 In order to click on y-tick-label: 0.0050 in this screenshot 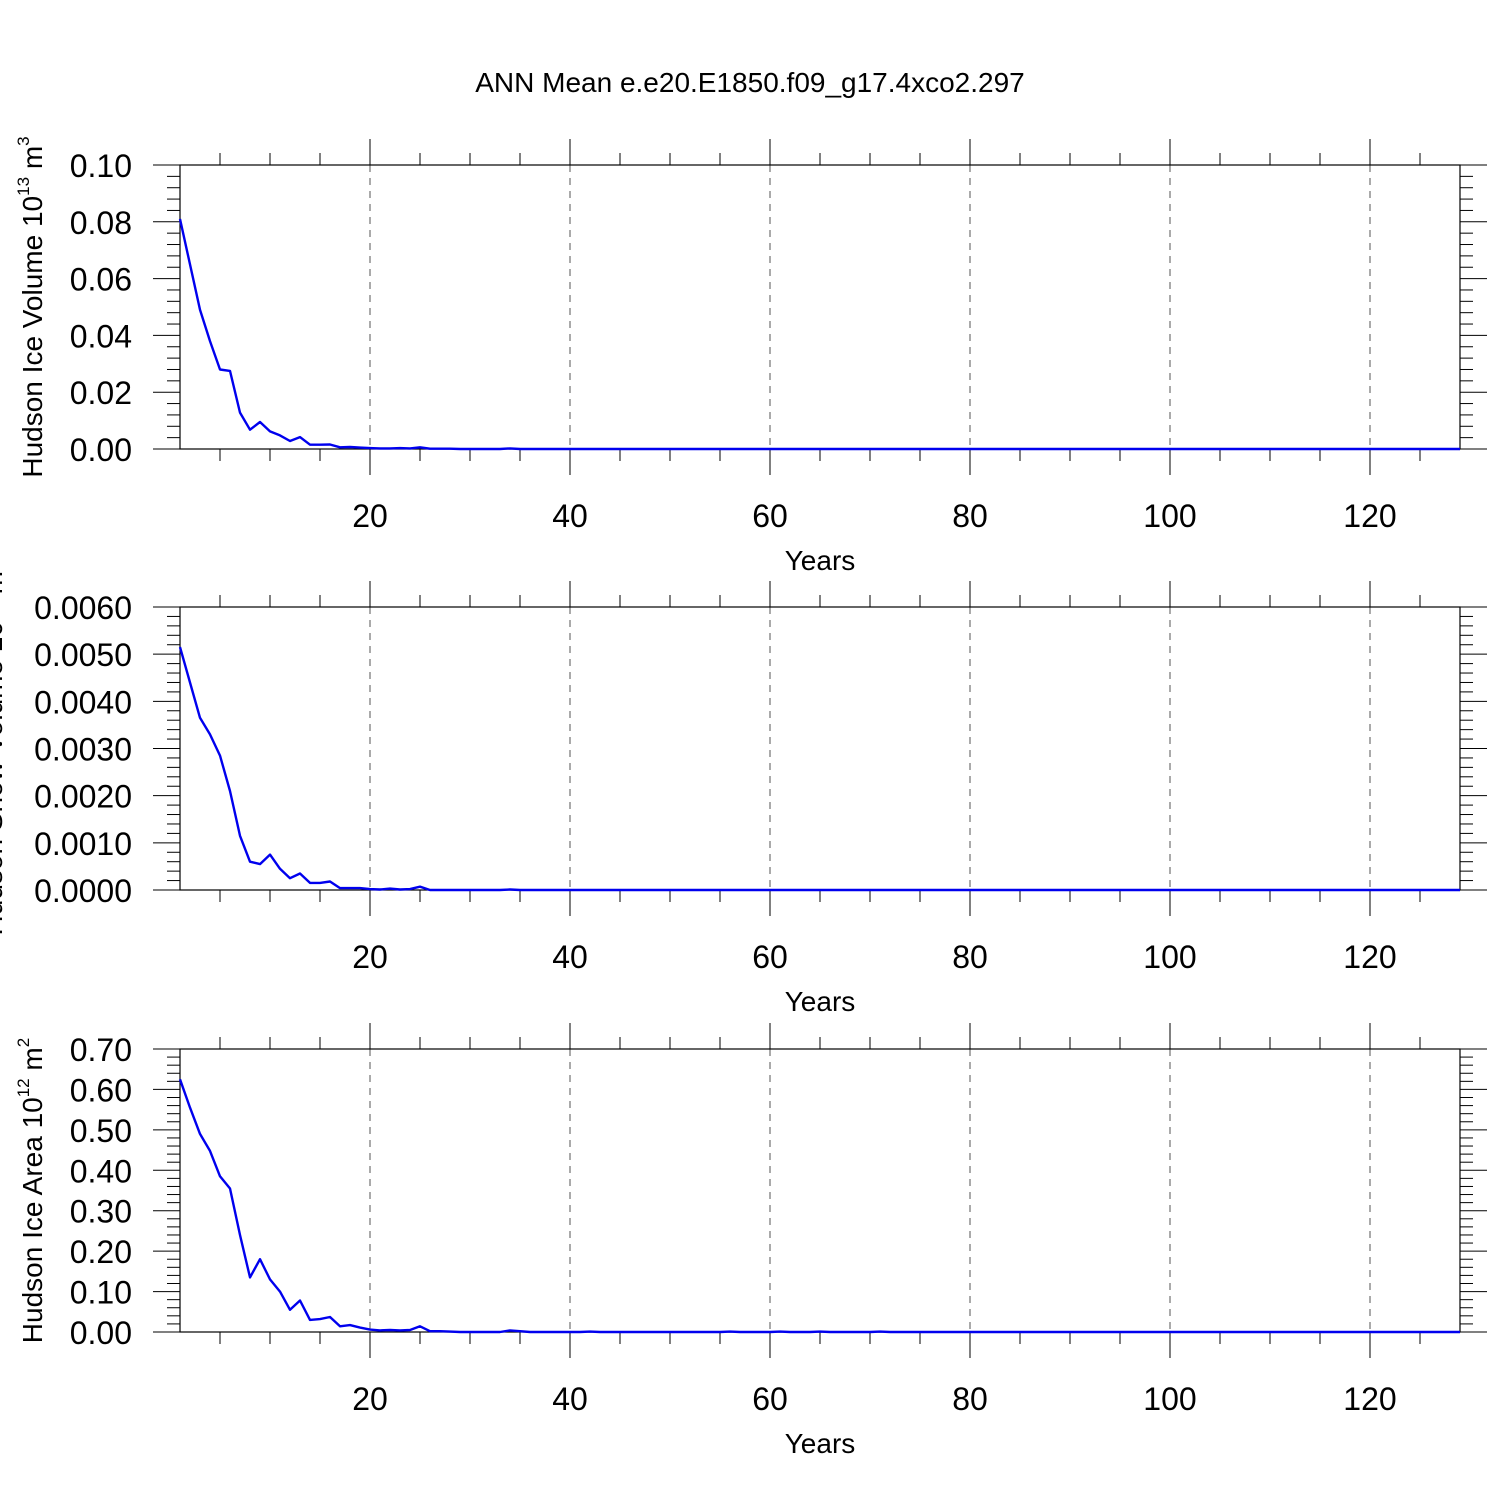, I will do `click(83, 655)`.